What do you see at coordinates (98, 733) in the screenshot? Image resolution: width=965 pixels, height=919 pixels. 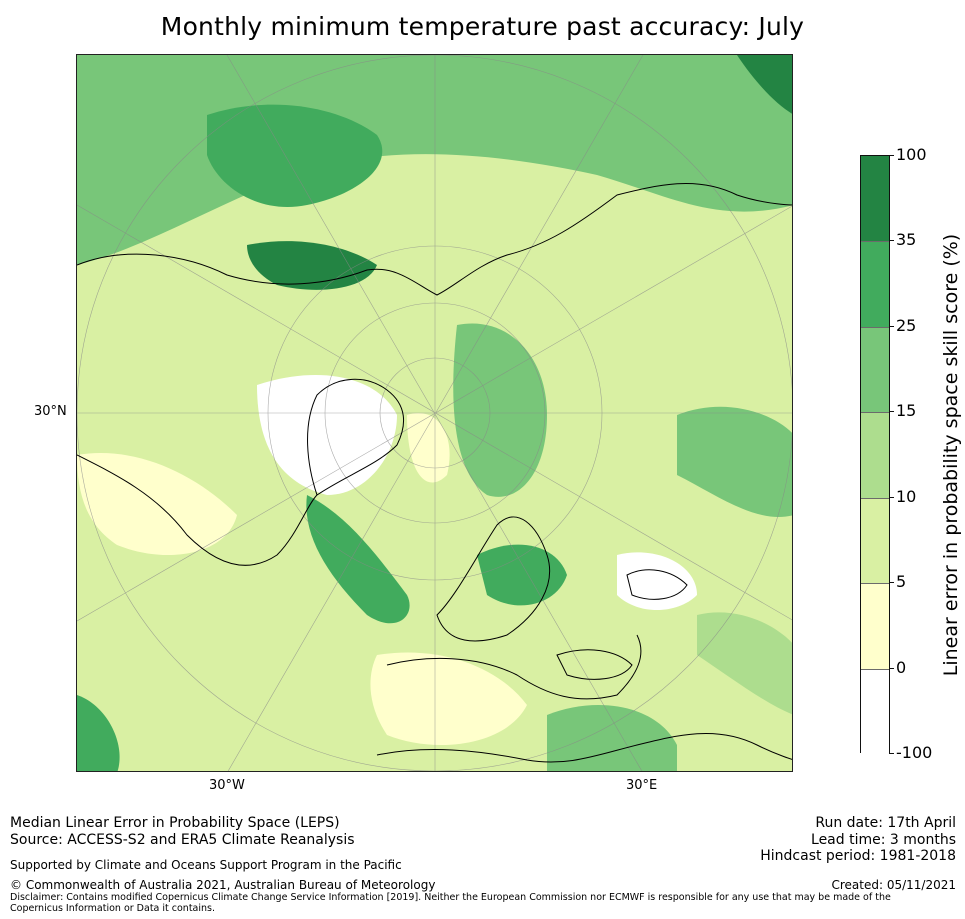 I see `region-sw-high` at bounding box center [98, 733].